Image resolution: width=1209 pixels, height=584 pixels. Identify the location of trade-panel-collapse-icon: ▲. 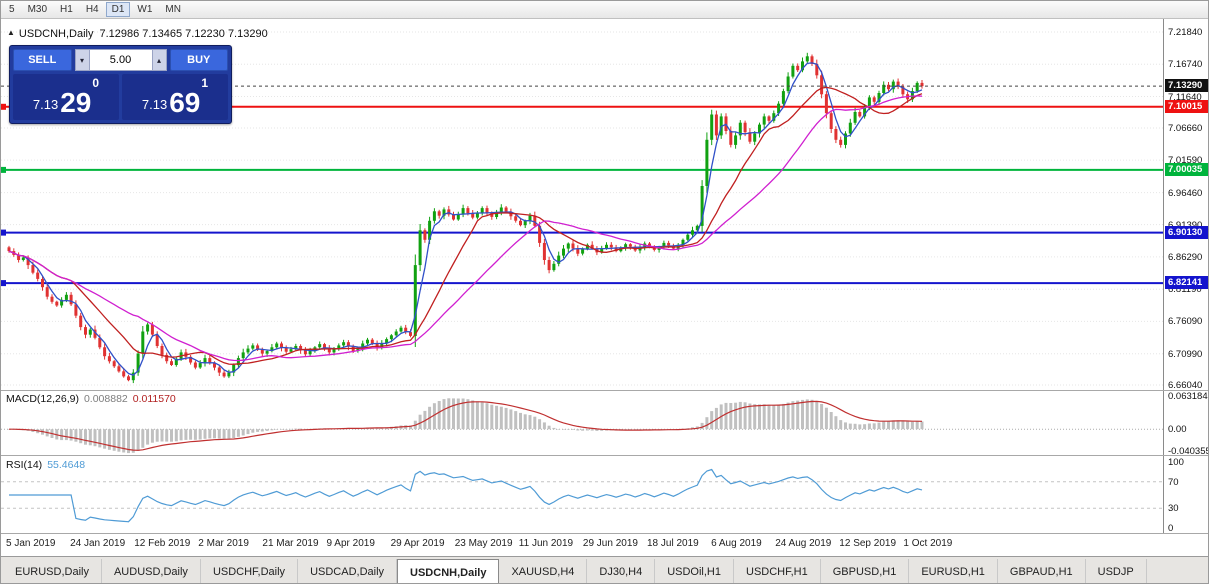
(11, 32).